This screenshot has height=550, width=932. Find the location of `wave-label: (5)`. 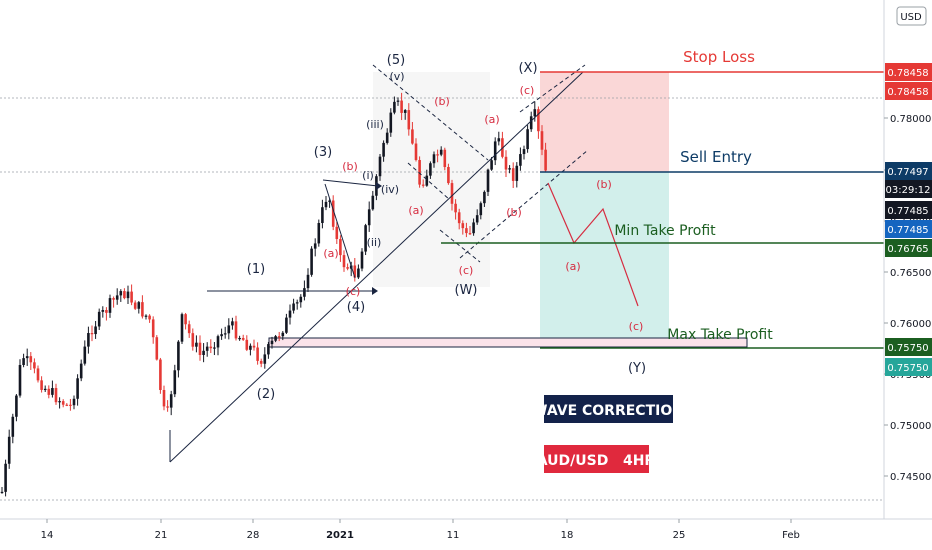

wave-label: (5) is located at coordinates (396, 60).